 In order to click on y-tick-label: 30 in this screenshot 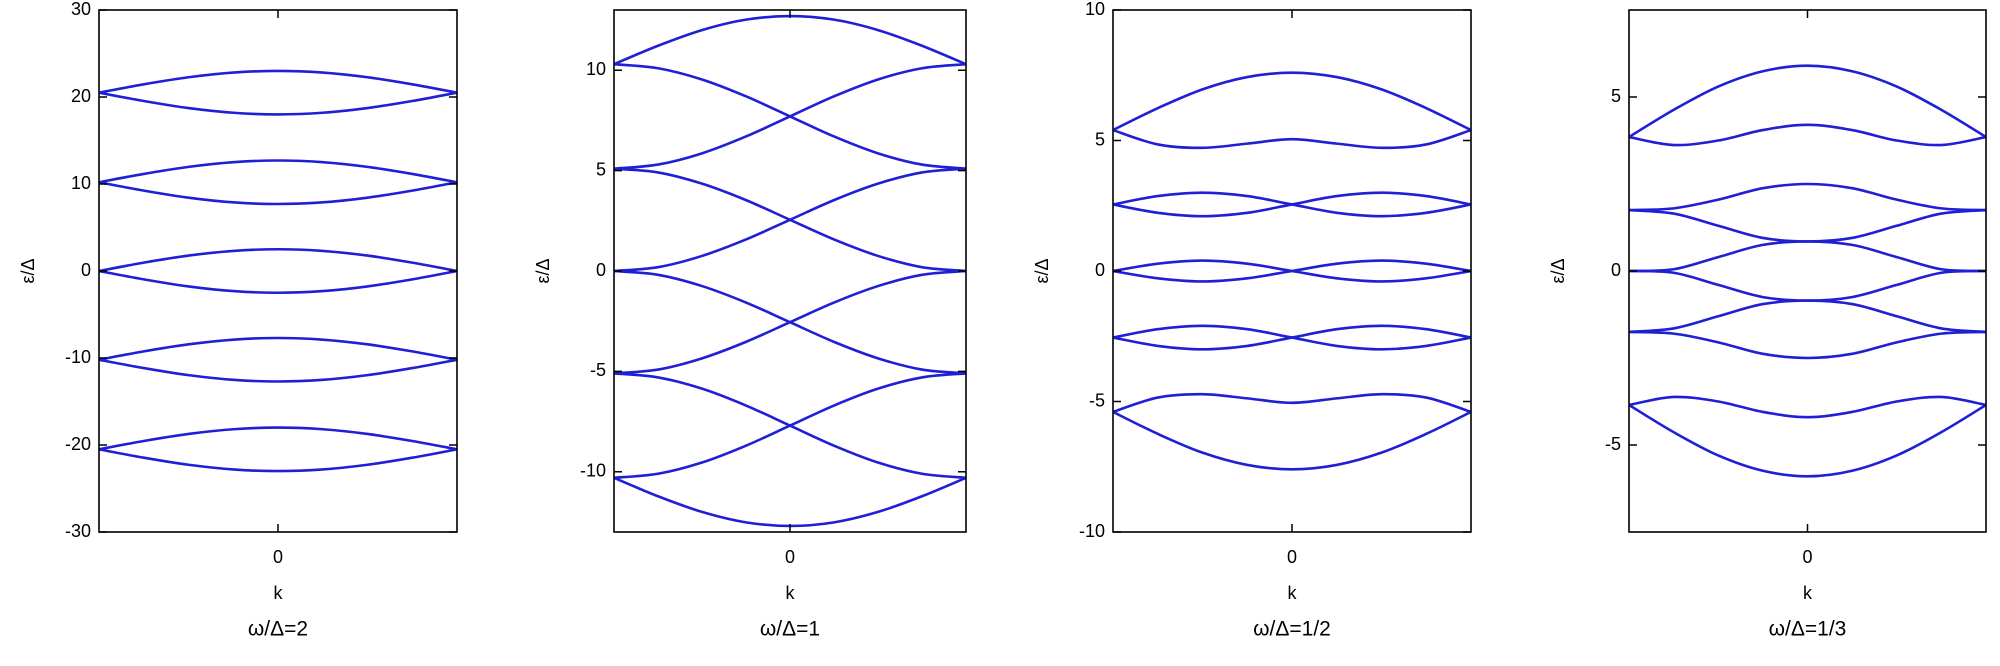, I will do `click(81, 9)`.